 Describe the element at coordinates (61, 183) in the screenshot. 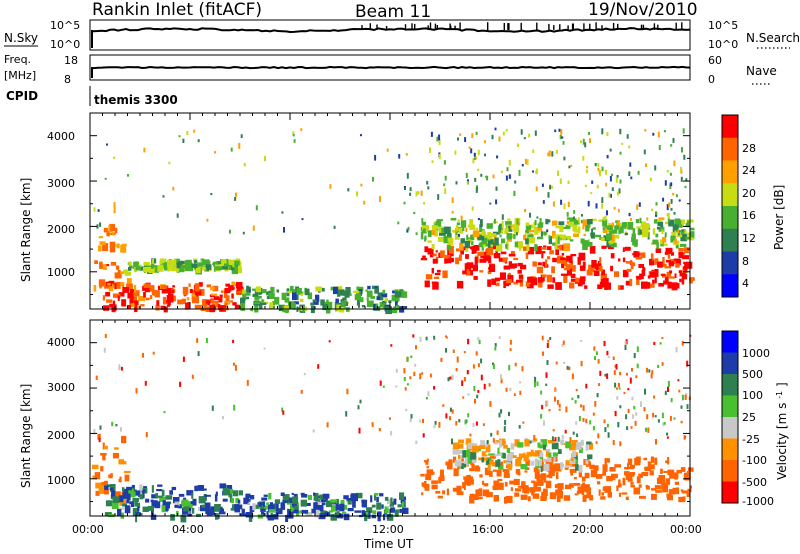

I see `power-y-tick-3000: 3000` at that location.